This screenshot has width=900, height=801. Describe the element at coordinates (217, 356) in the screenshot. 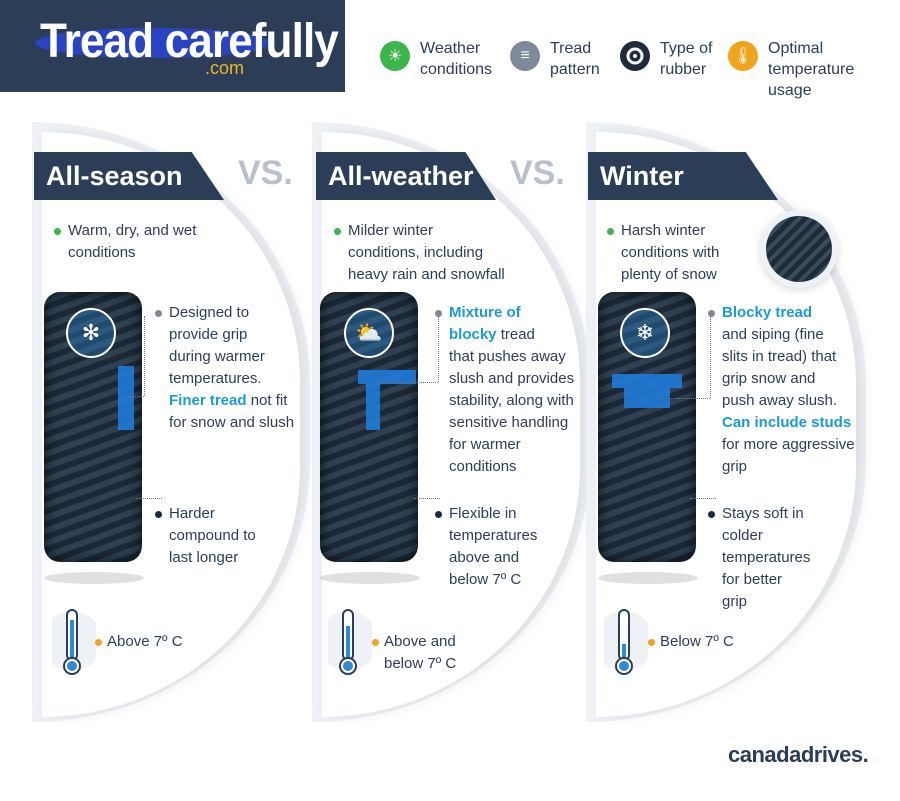

I see `tread-text: during warmer` at that location.